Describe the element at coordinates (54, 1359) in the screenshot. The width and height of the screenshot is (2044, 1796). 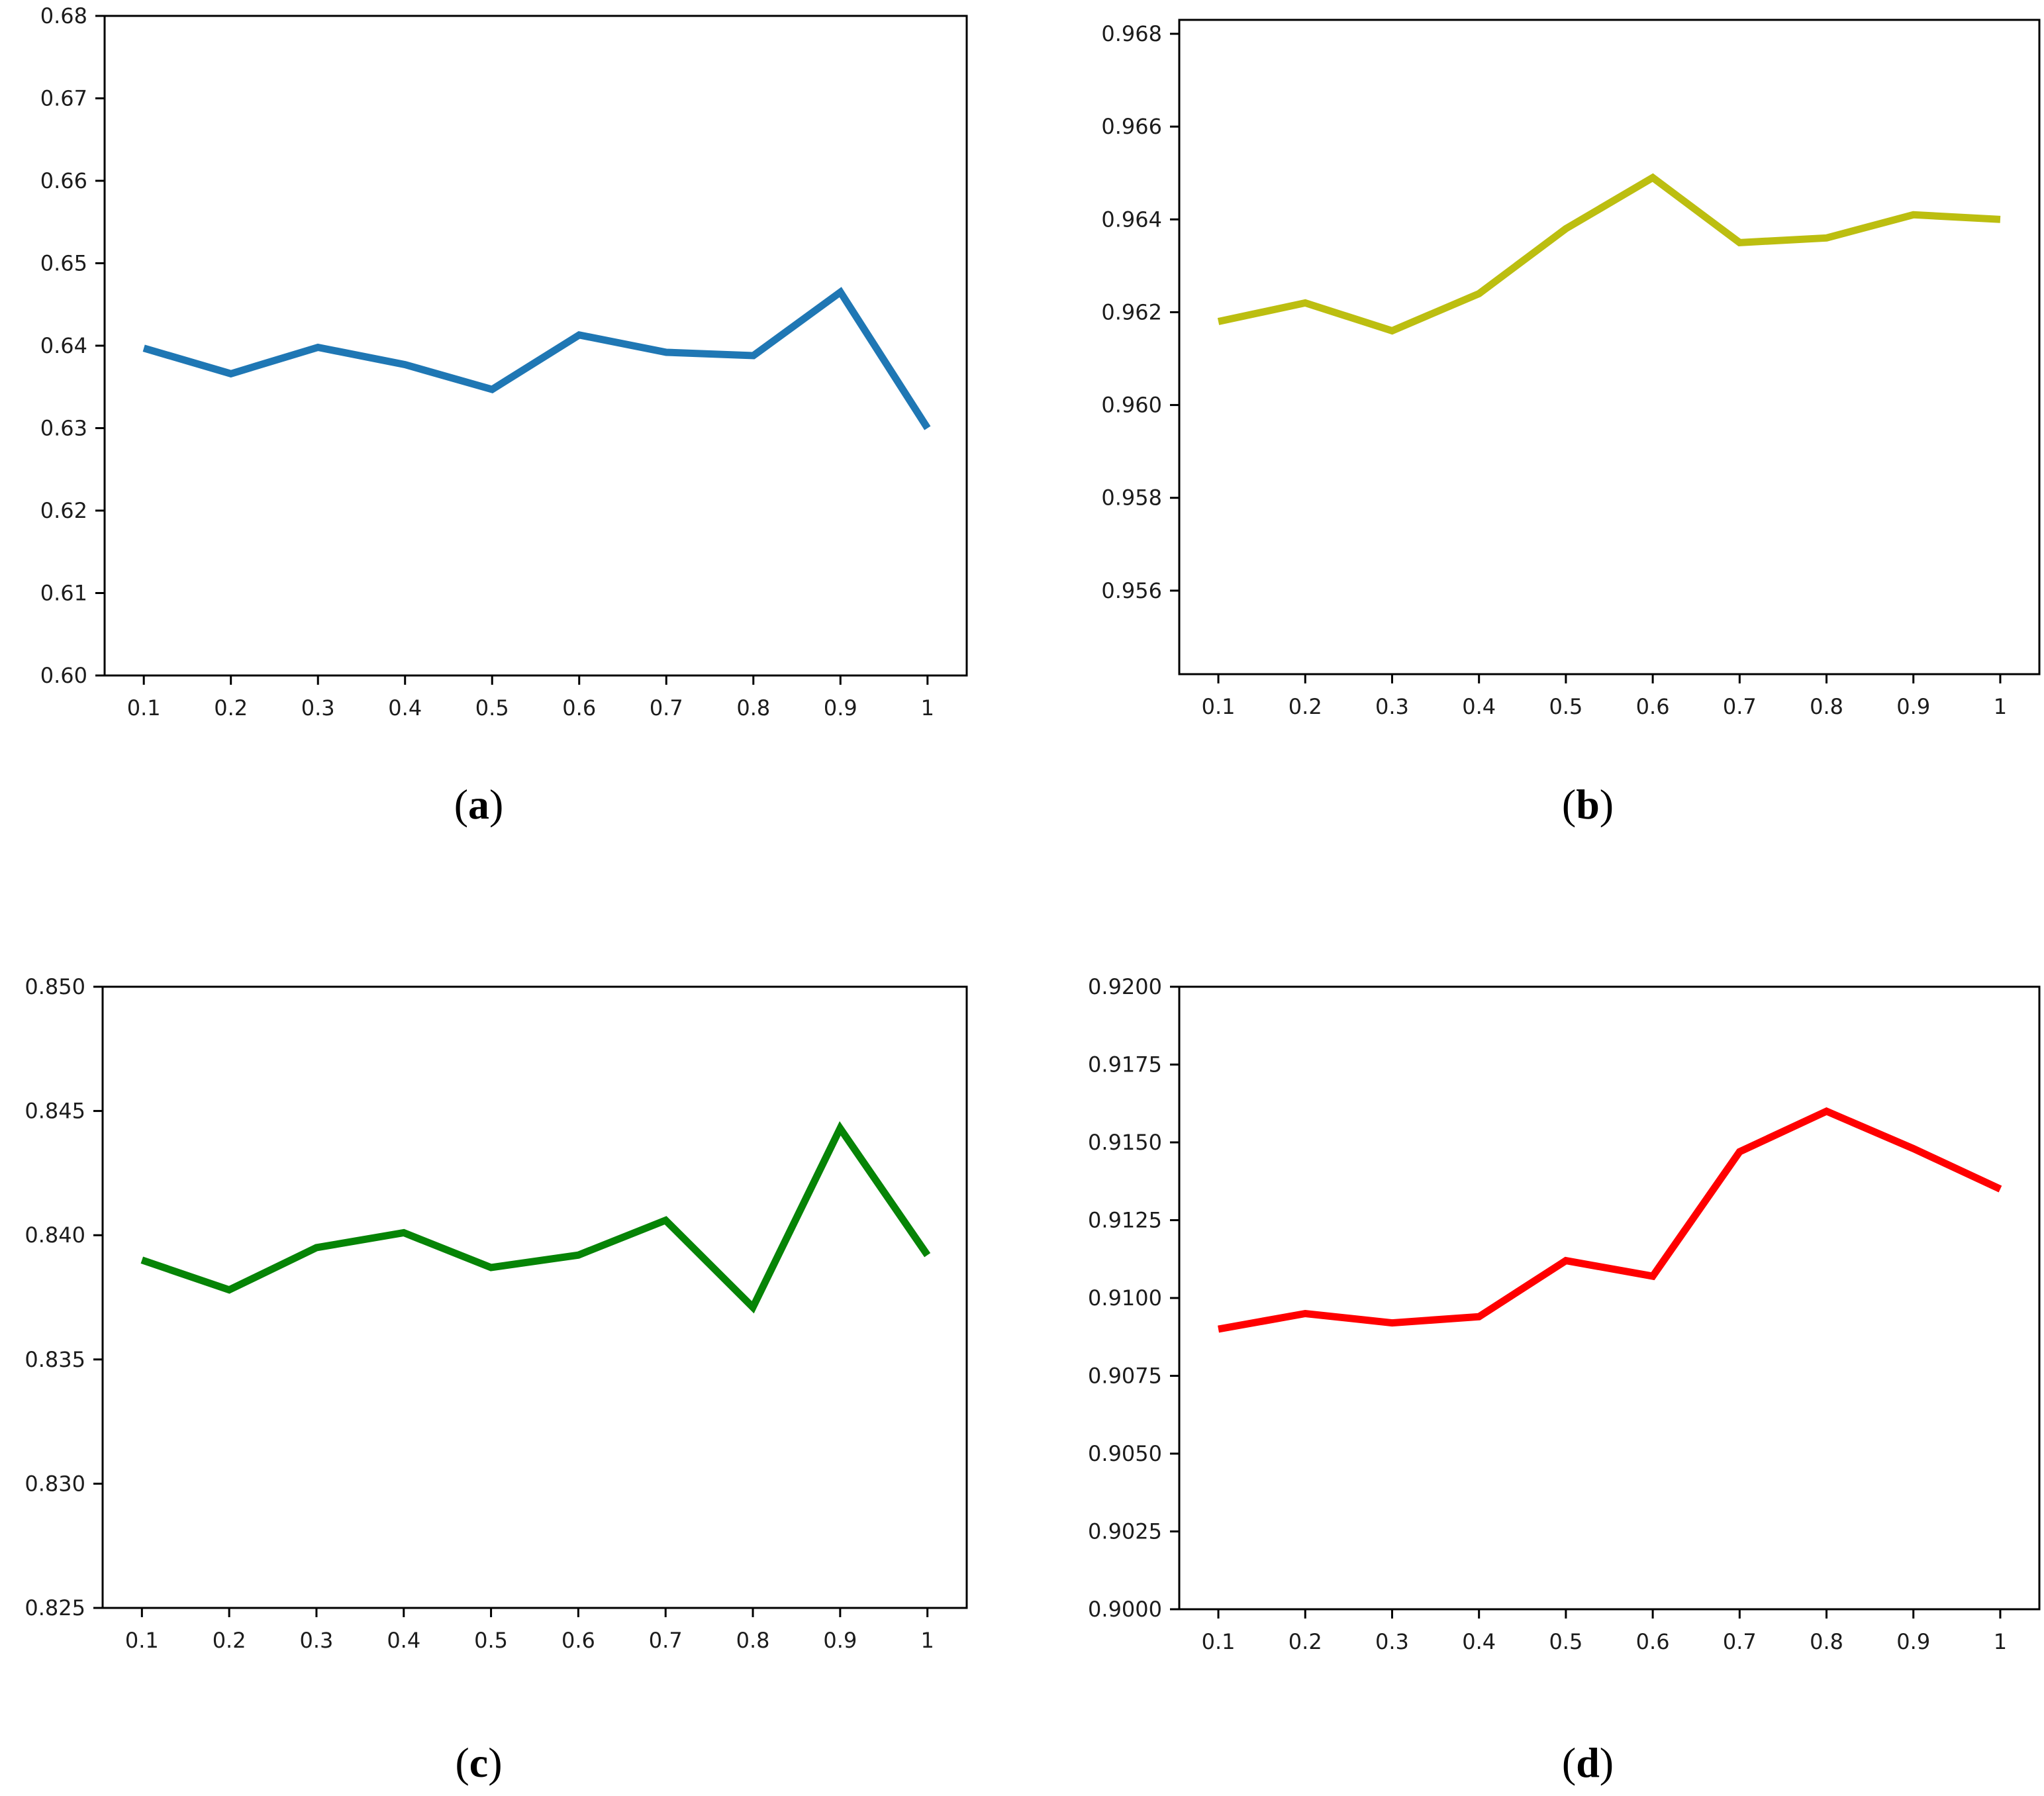
I see `y-tick-label: 0.835` at that location.